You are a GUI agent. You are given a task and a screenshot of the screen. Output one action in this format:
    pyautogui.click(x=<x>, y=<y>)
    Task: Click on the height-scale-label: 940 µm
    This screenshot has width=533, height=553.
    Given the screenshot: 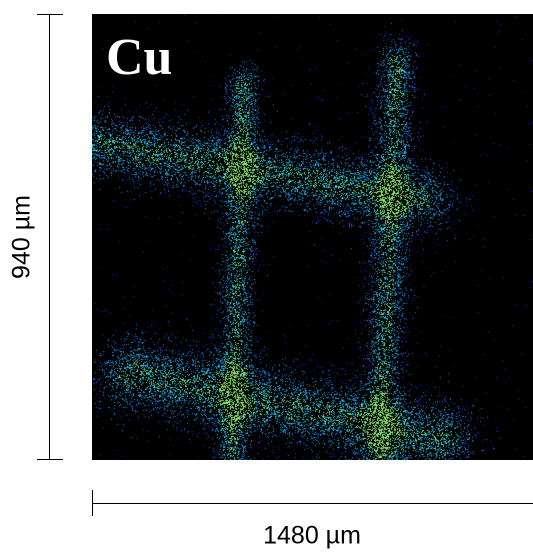 What is the action you would take?
    pyautogui.click(x=21, y=237)
    